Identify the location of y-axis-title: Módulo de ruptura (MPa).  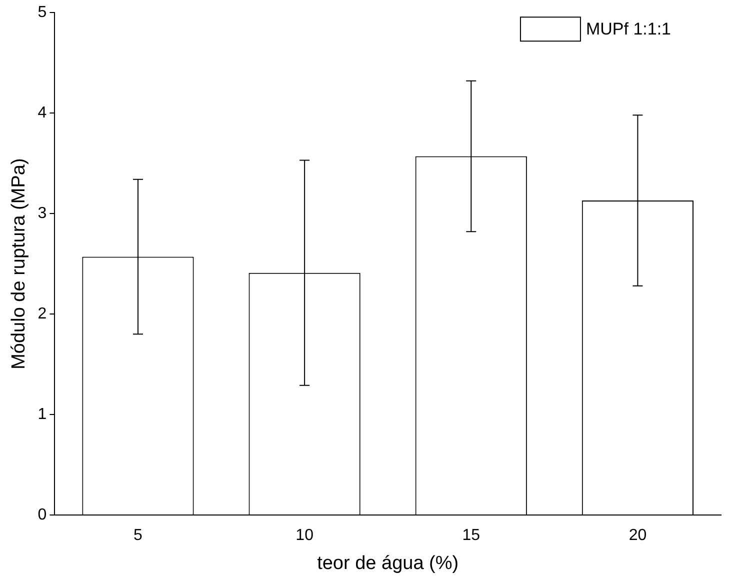
(19, 264).